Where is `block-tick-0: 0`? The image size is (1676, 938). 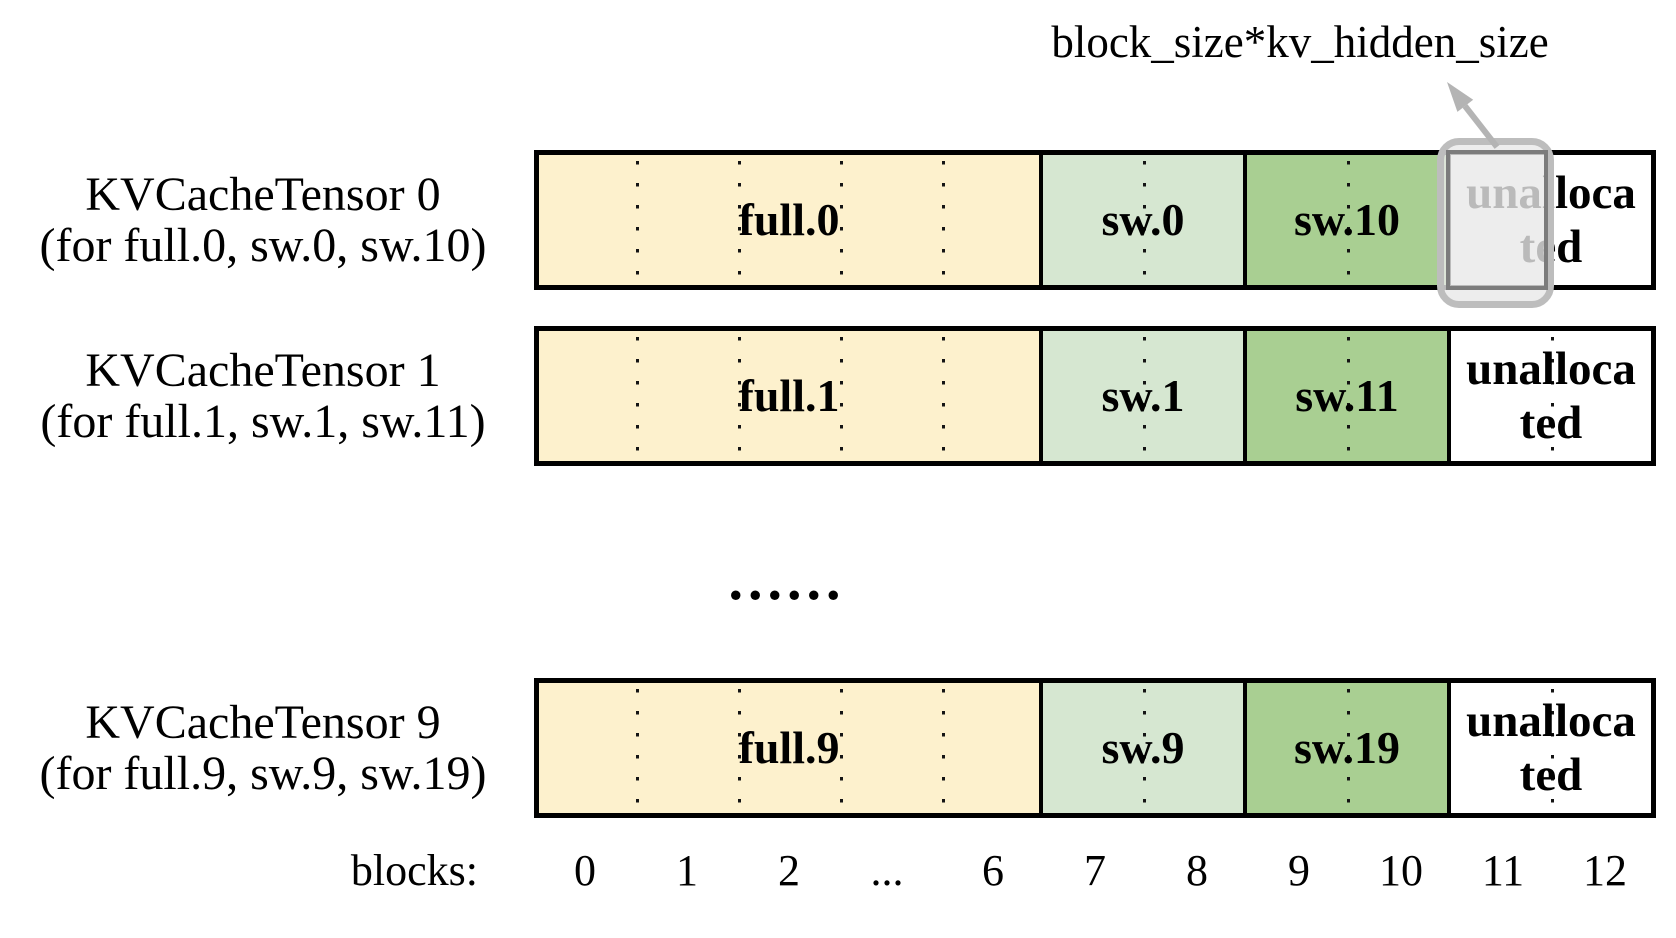 block-tick-0: 0 is located at coordinates (585, 870).